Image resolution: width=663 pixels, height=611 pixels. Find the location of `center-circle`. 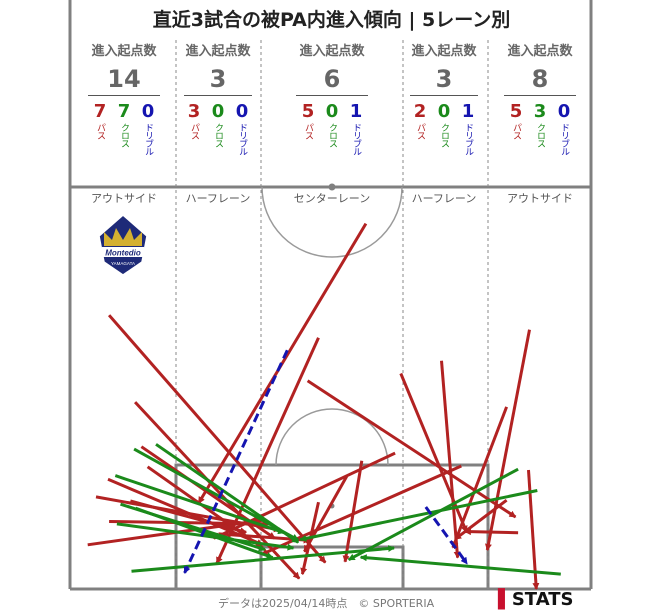

center-circle is located at coordinates (332, 222).